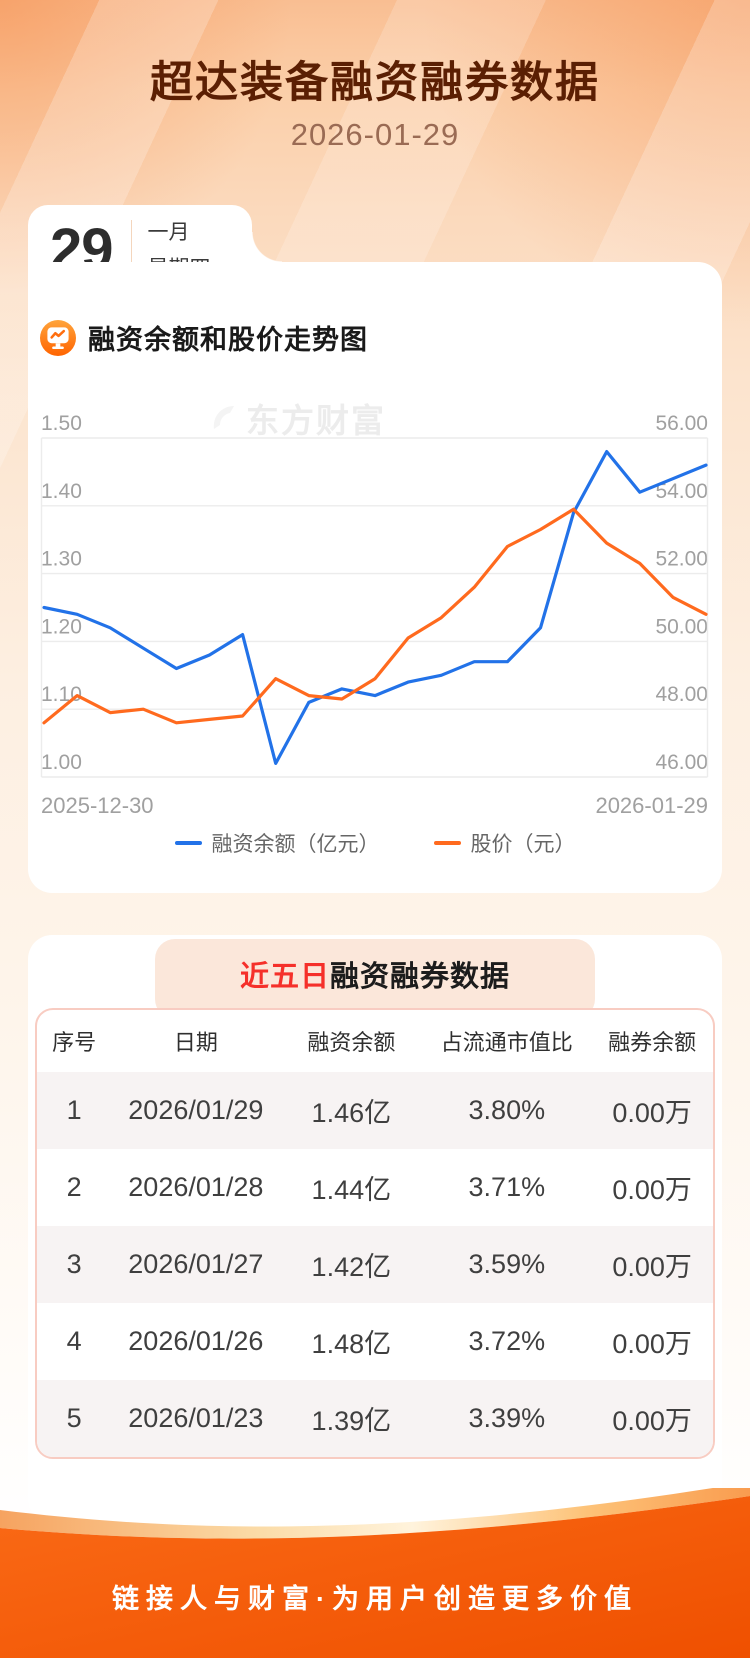  I want to click on table-header-row: 序号 日期 融资余额 占流通市值比 融券余额, so click(375, 1041).